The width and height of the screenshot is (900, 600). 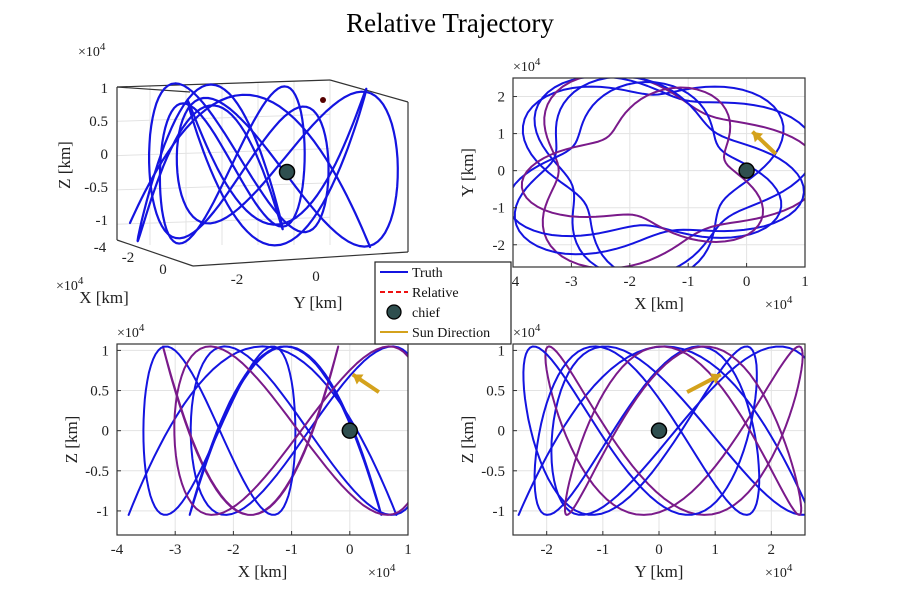 What do you see at coordinates (688, 282) in the screenshot?
I see `pxy-xtick-label: -1` at bounding box center [688, 282].